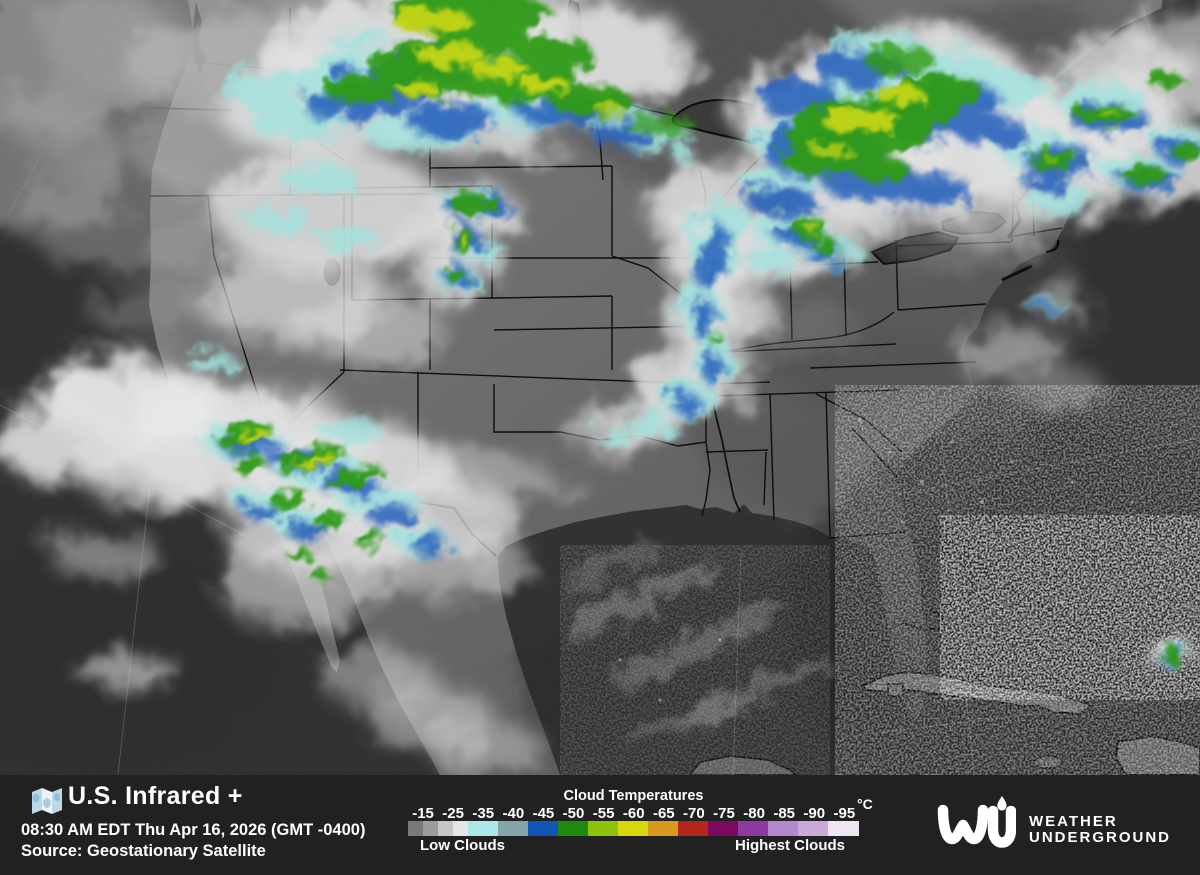 The height and width of the screenshot is (875, 1200). What do you see at coordinates (724, 813) in the screenshot?
I see `legend-tick: -75` at bounding box center [724, 813].